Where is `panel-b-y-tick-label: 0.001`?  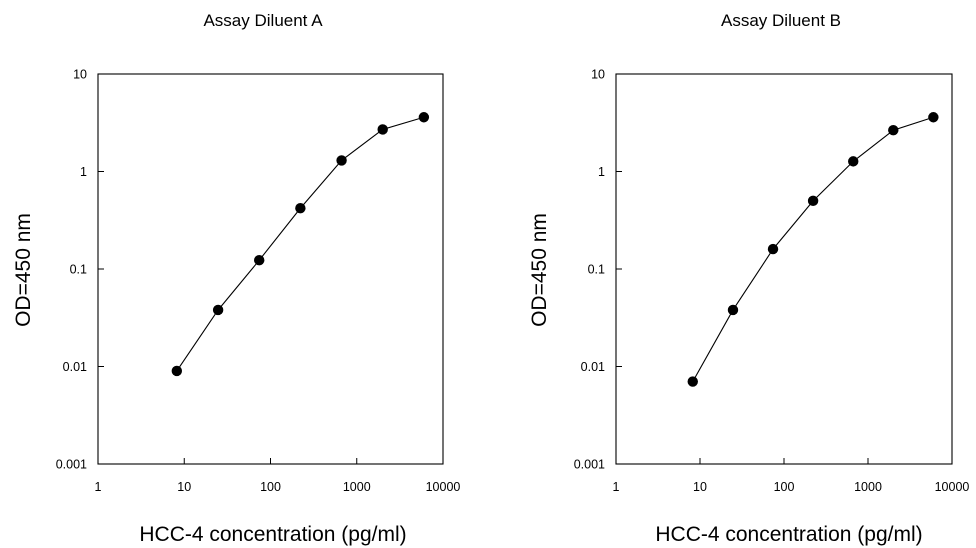
panel-b-y-tick-label: 0.001 is located at coordinates (589, 465).